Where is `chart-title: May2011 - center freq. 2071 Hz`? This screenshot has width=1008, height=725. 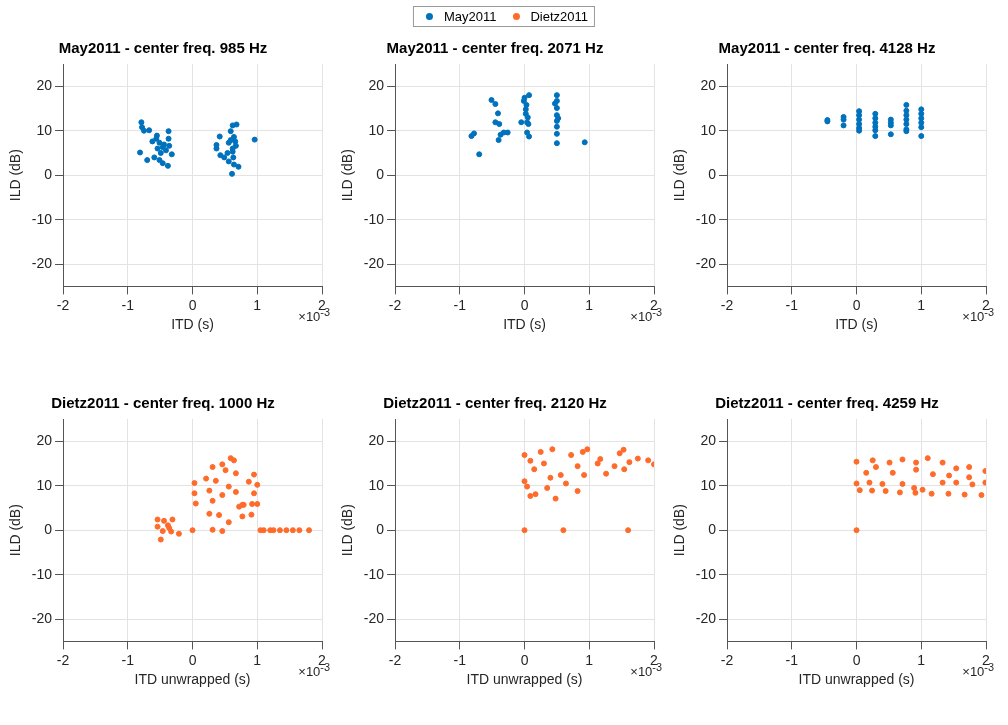 chart-title: May2011 - center freq. 2071 Hz is located at coordinates (495, 48).